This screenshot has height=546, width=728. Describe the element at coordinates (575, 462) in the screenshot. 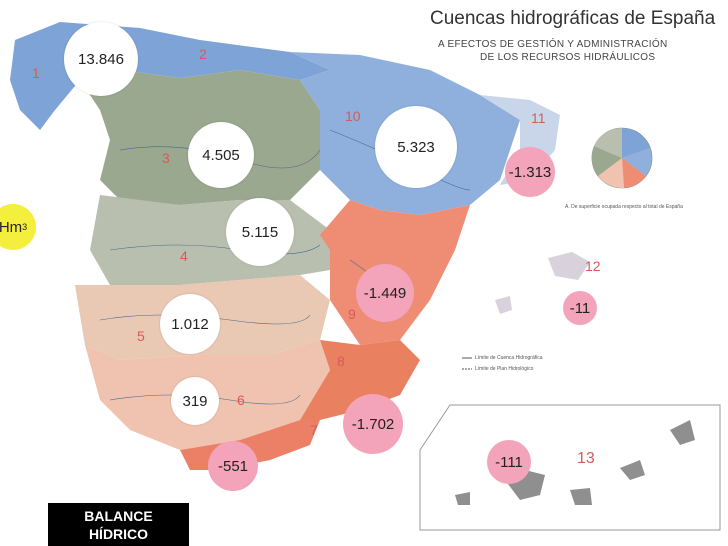

I see `region-canarias` at that location.